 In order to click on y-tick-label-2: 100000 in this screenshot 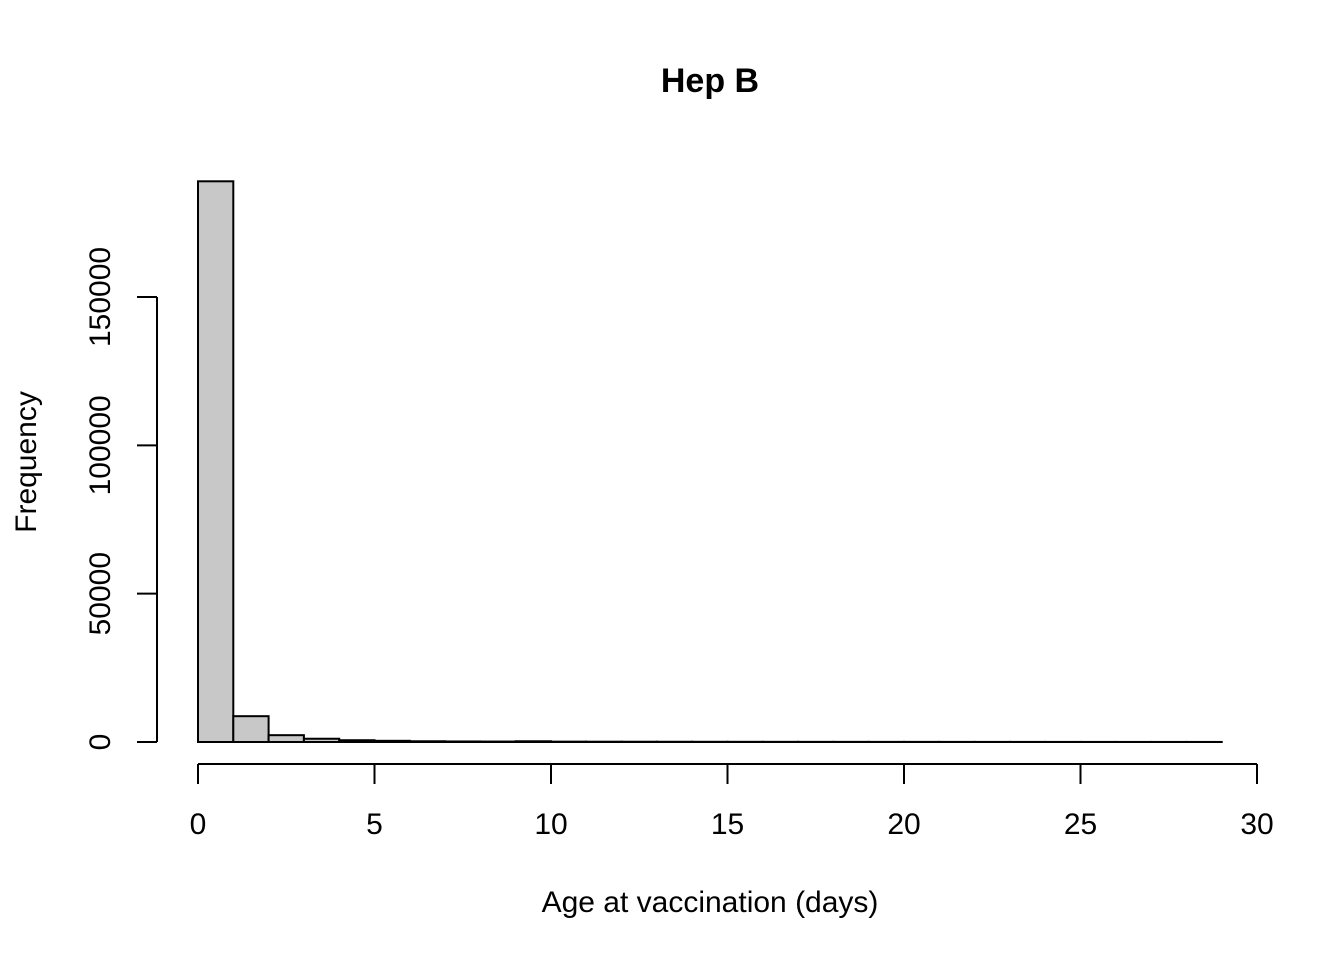, I will do `click(100, 445)`.